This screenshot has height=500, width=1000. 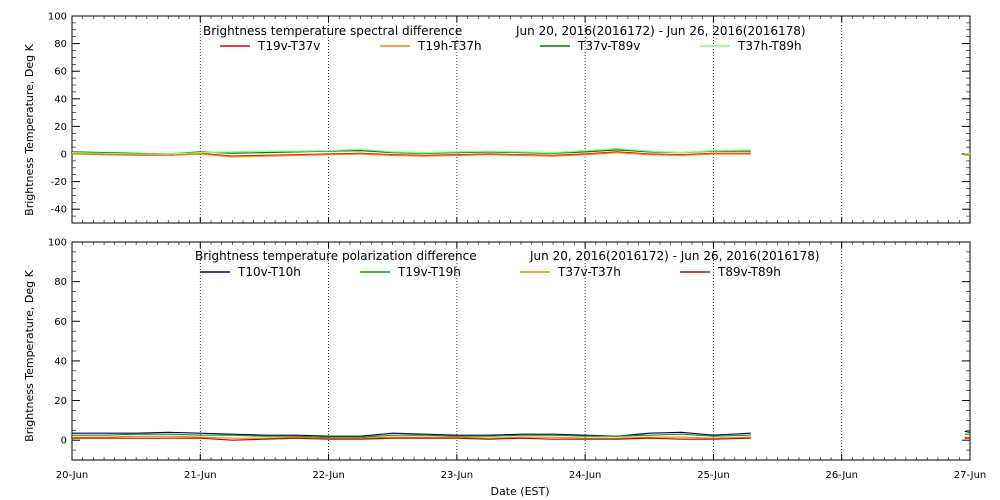 What do you see at coordinates (713, 475) in the screenshot?
I see `x-tick-label: 25-Jun` at bounding box center [713, 475].